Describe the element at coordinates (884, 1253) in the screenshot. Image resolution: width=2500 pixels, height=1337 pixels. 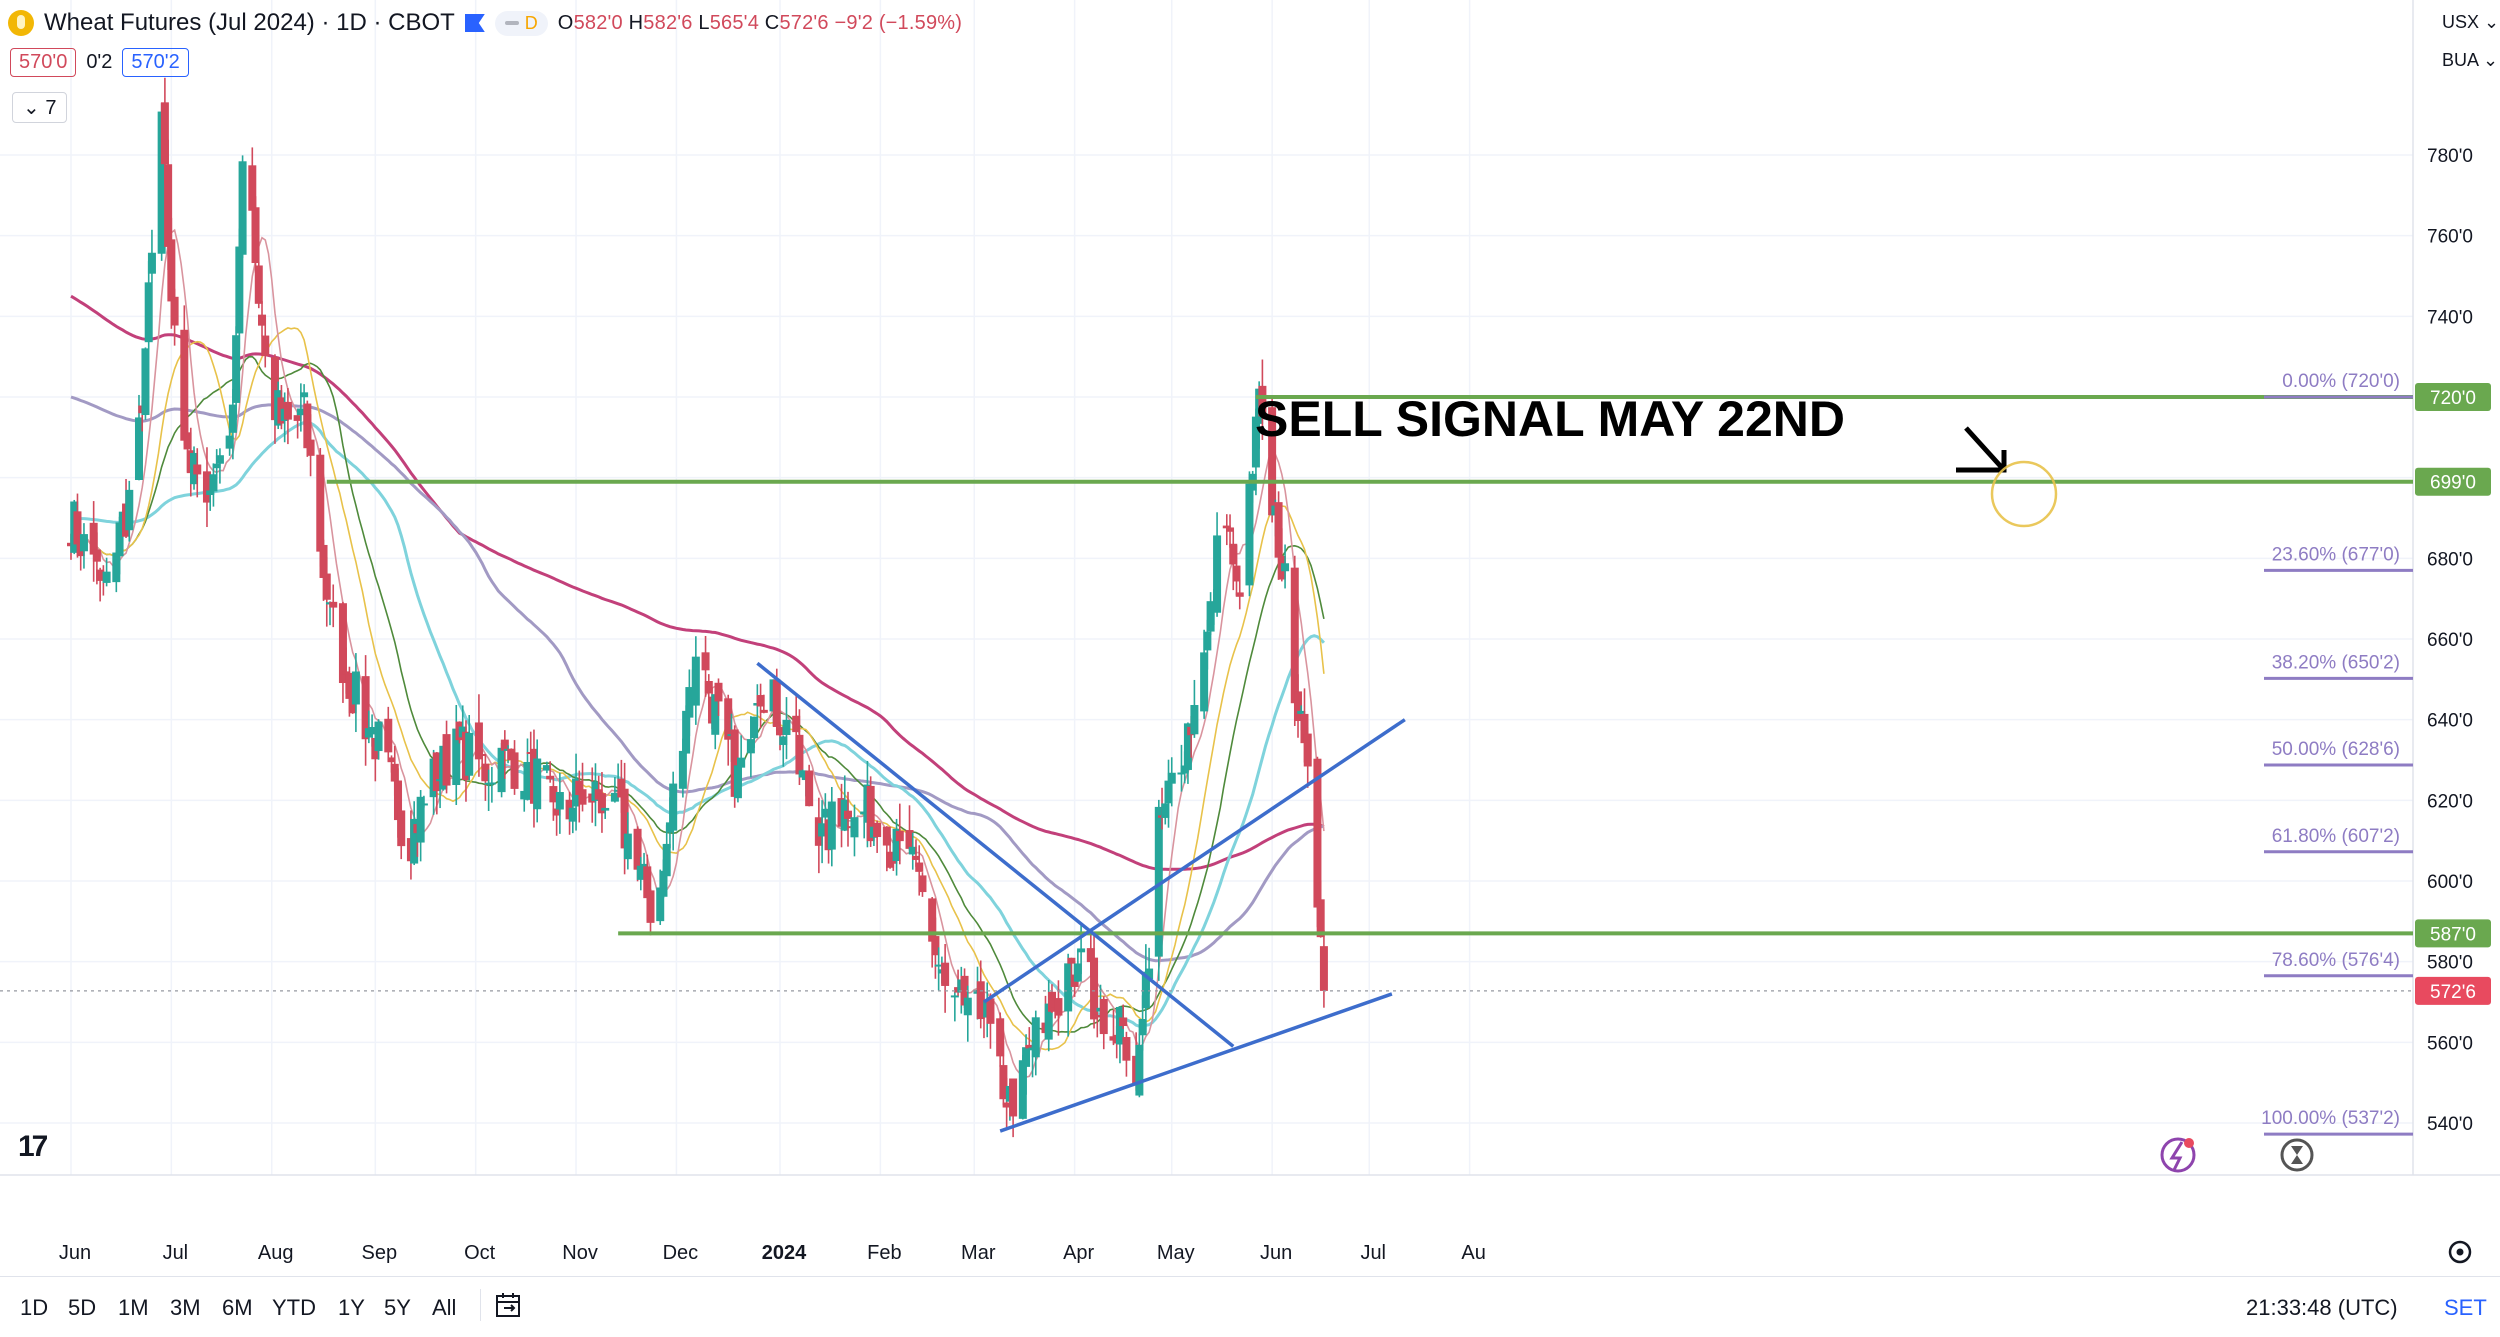
I see `time-tick-label: Feb` at that location.